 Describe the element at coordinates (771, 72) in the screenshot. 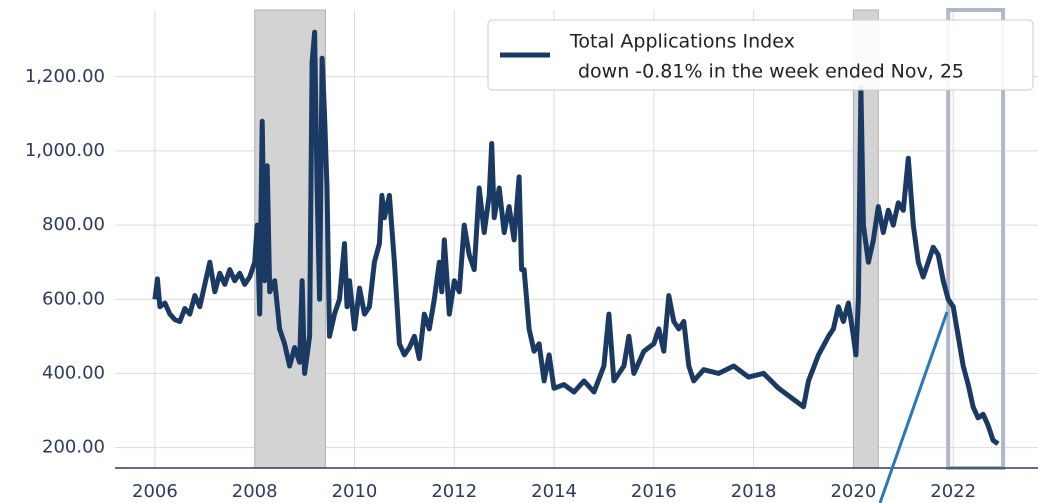

I see `legend-note: down -0.81% in the week ended Nov, 25` at that location.